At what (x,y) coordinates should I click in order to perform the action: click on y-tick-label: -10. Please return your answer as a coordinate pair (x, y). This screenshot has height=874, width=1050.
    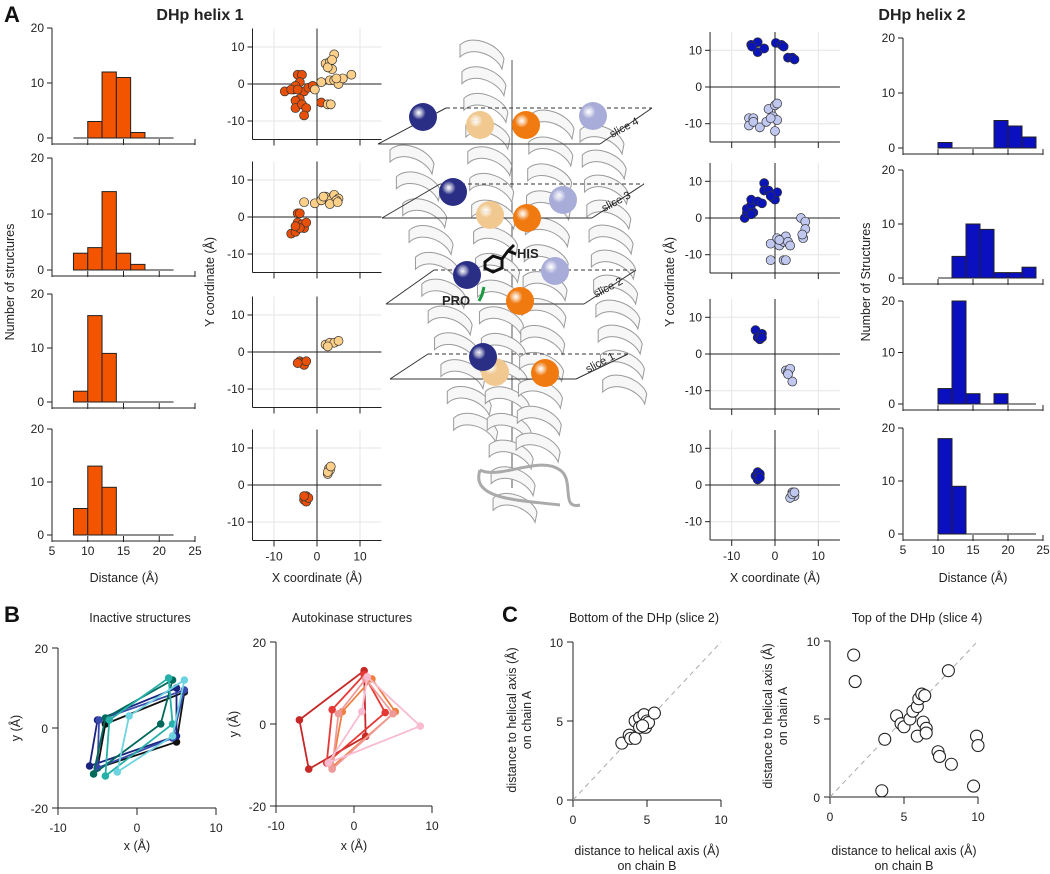
    Looking at the image, I should click on (236, 522).